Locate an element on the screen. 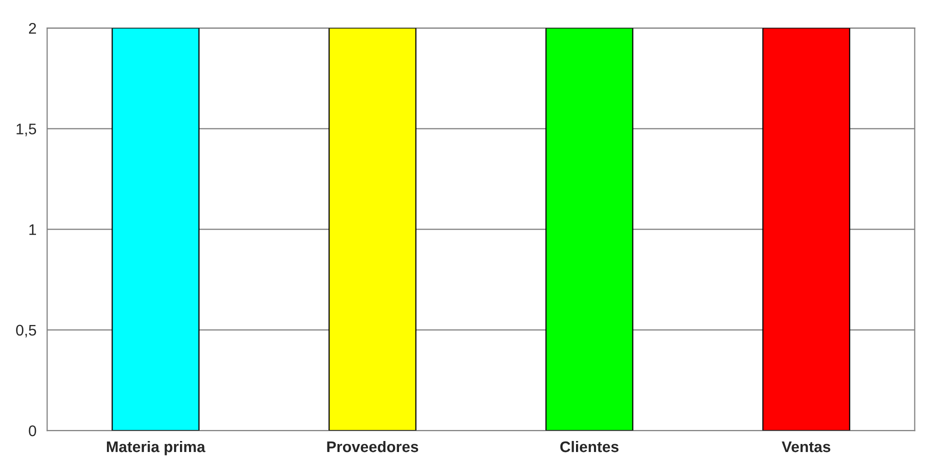 The width and height of the screenshot is (943, 468). y-tick-label: 1 is located at coordinates (32, 229).